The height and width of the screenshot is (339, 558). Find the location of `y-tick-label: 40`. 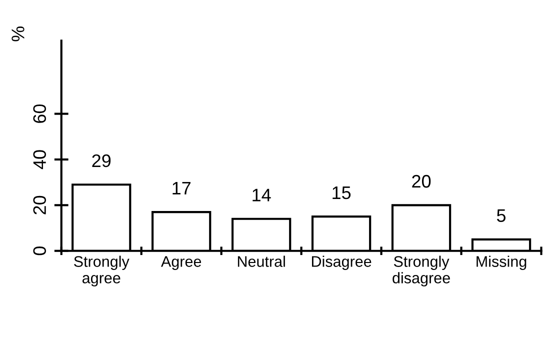

y-tick-label: 40 is located at coordinates (39, 160).